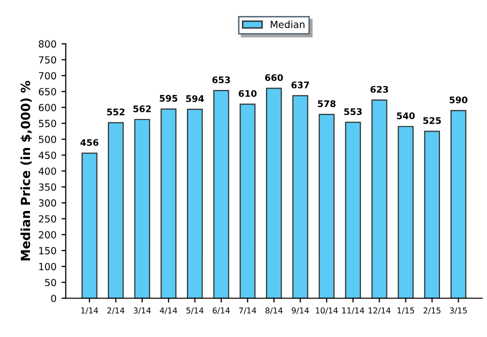  Describe the element at coordinates (247, 311) in the screenshot. I see `x-tick-label: 7/14` at that location.